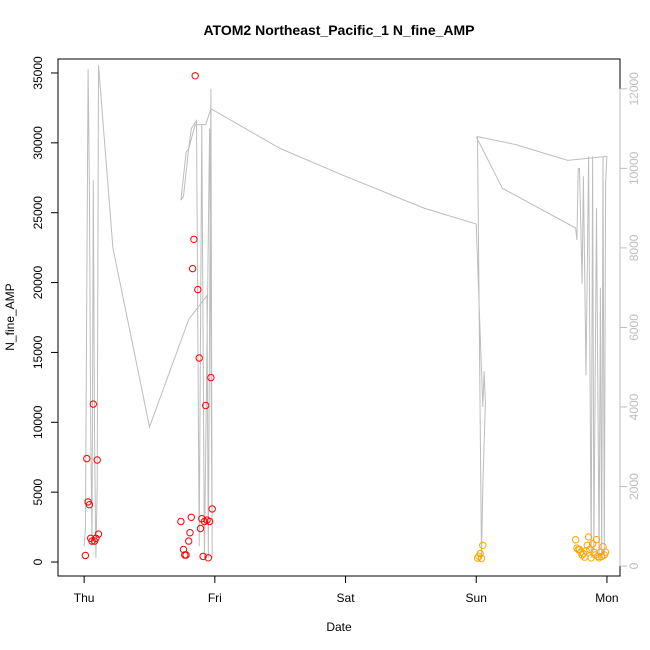 The image size is (650, 650). I want to click on y-tick-label-7: 35000, so click(38, 73).